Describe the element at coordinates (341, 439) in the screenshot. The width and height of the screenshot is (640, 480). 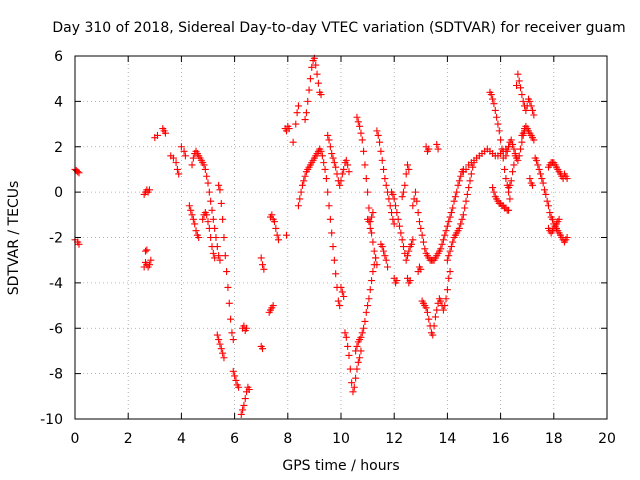
I see `x-tick-label: 10` at that location.